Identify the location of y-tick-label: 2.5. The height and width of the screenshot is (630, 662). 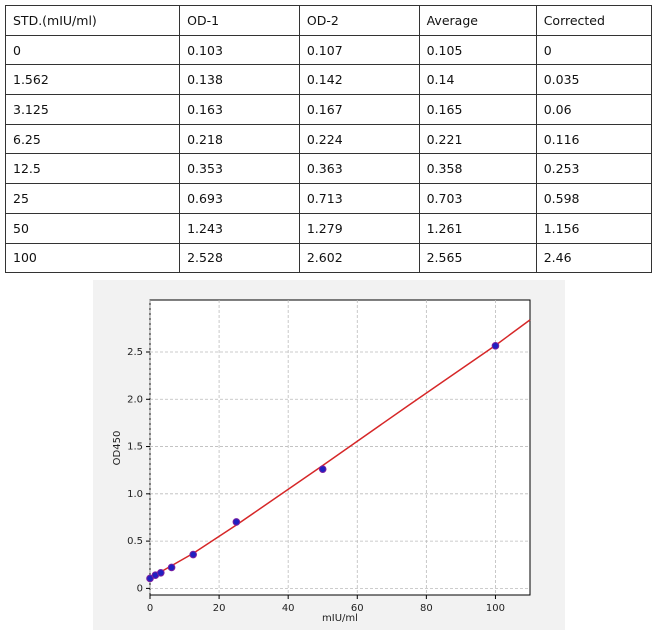
(135, 352).